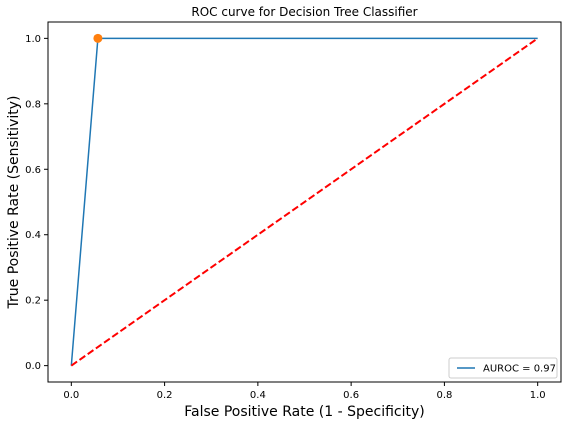 This screenshot has width=568, height=424. Describe the element at coordinates (304, 412) in the screenshot. I see `x-axis-label: False Positive Rate (1 - Specificity)` at that location.